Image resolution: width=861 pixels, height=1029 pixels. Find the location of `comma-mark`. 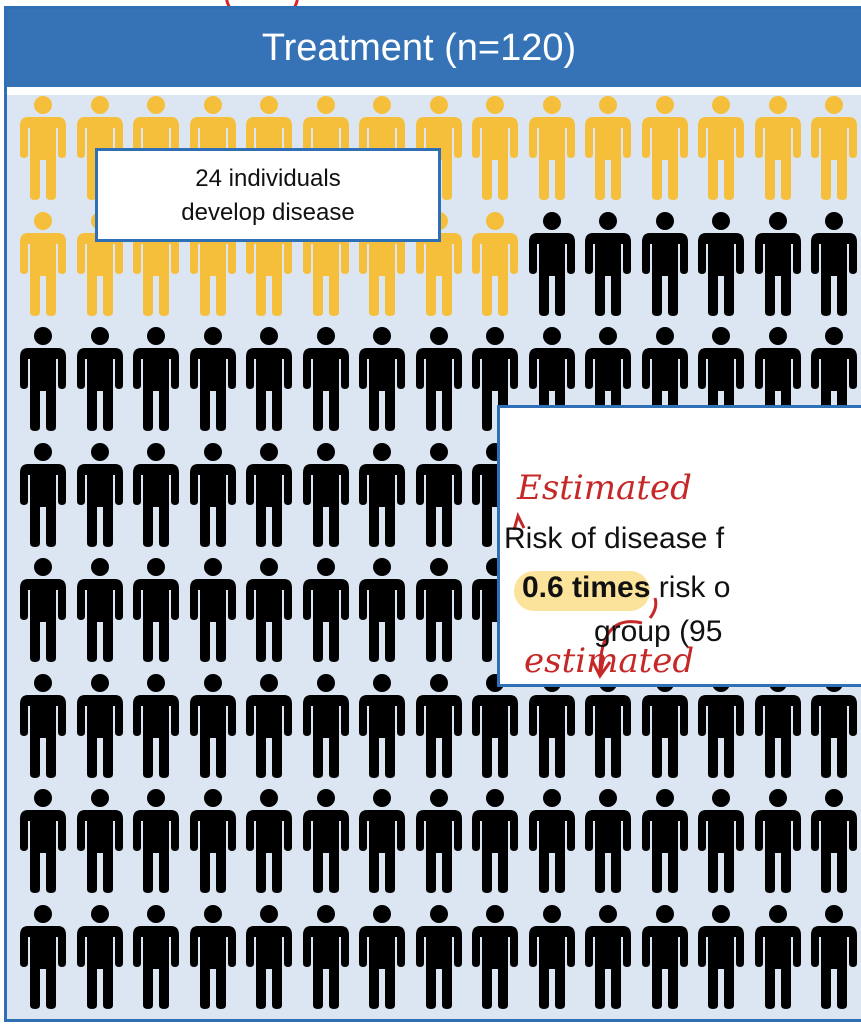

comma-mark is located at coordinates (653, 608).